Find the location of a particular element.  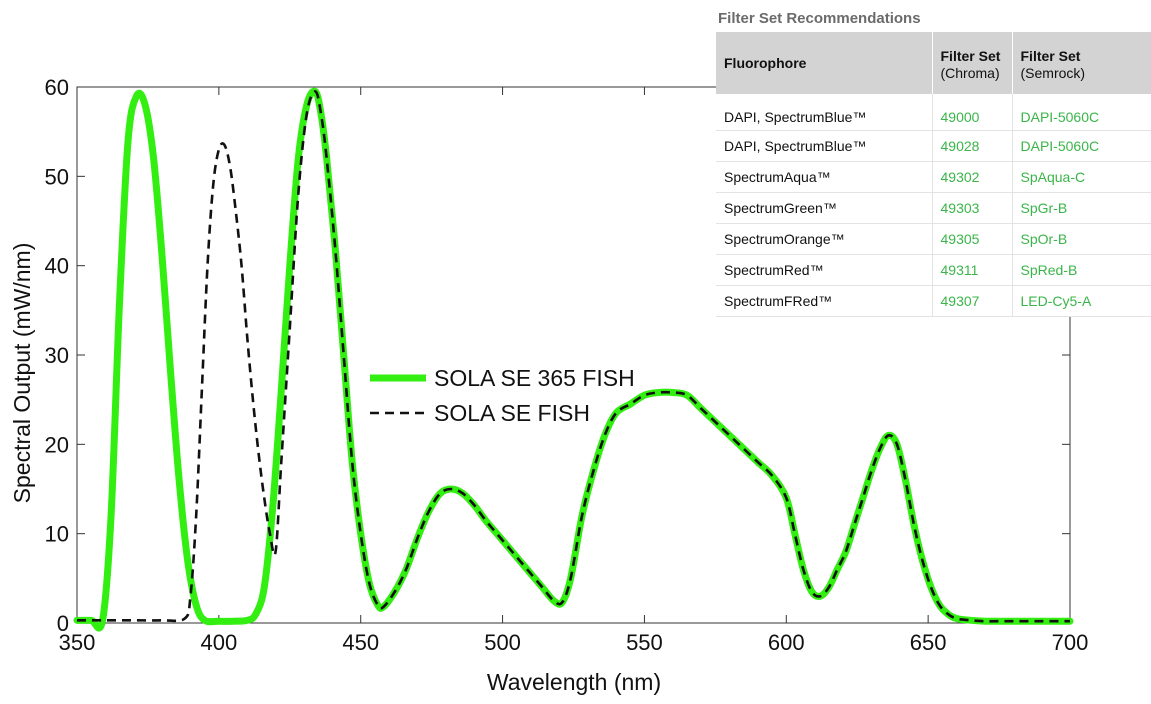

chroma-filter-link: 49000 is located at coordinates (971, 112).